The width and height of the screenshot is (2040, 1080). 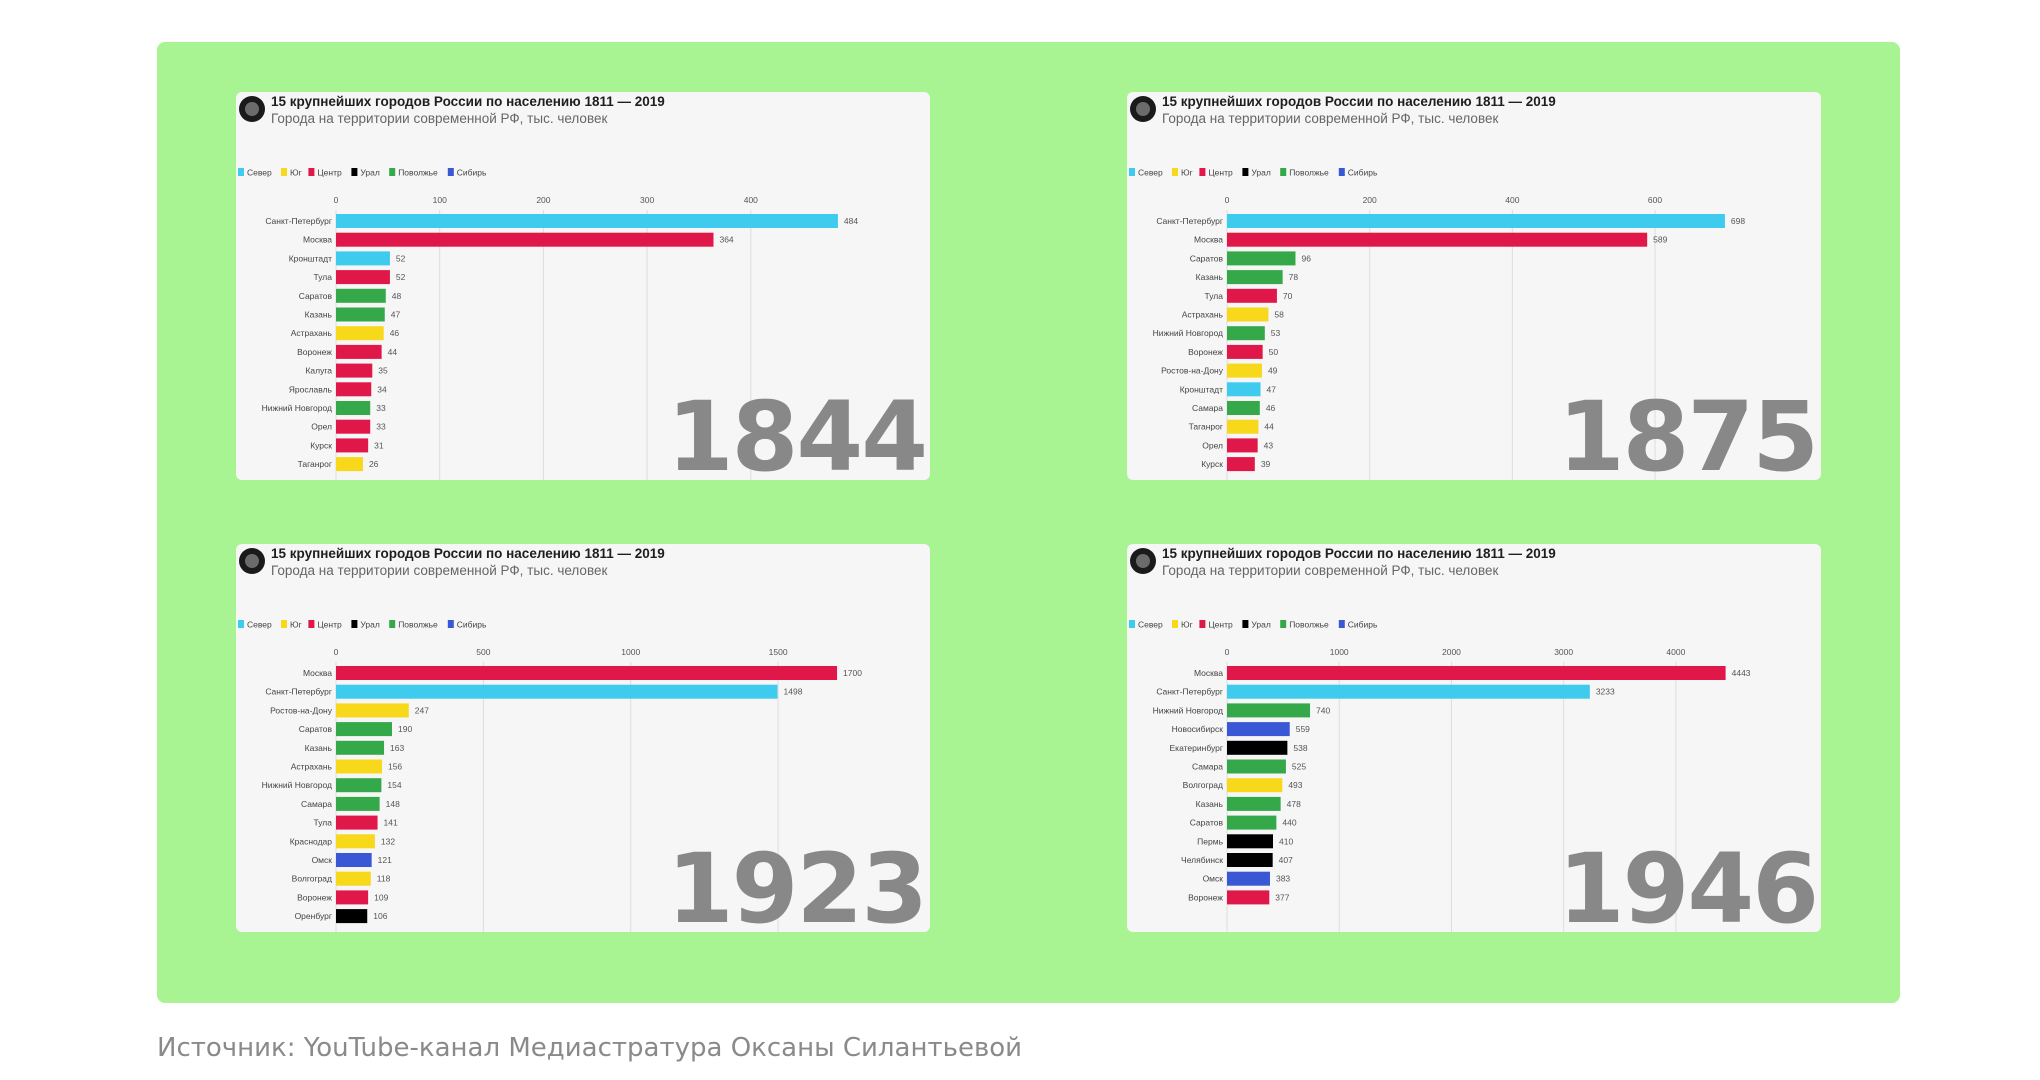 I want to click on x-tick-label: 400, so click(x=751, y=200).